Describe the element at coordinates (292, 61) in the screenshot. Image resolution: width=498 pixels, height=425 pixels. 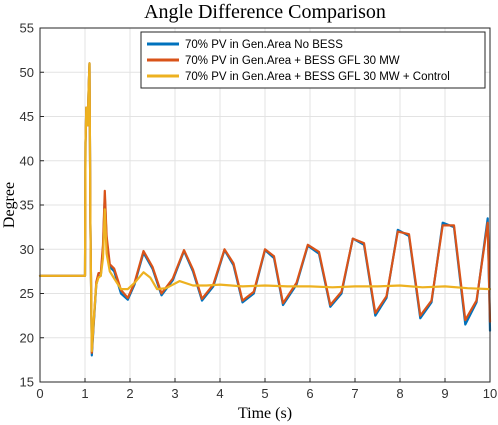
I see `legend-label: 70% PV in Gen.Area + BESS GFL 30 MW` at that location.